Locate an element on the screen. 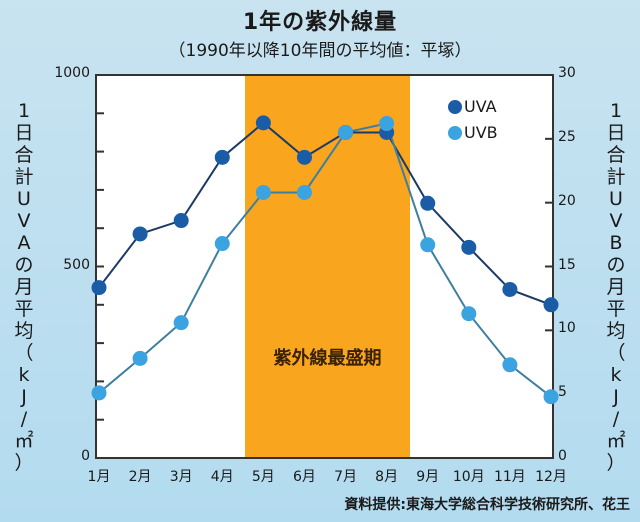 Image resolution: width=640 pixels, height=522 pixels. right-tick-label: 10 is located at coordinates (567, 328).